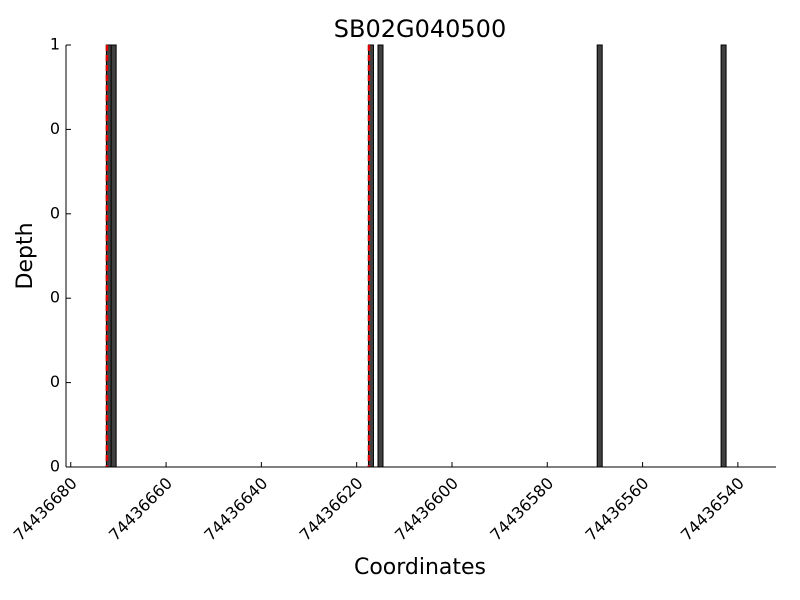 The height and width of the screenshot is (600, 800). Describe the element at coordinates (617, 509) in the screenshot. I see `x-tick-label: 74436560` at that location.